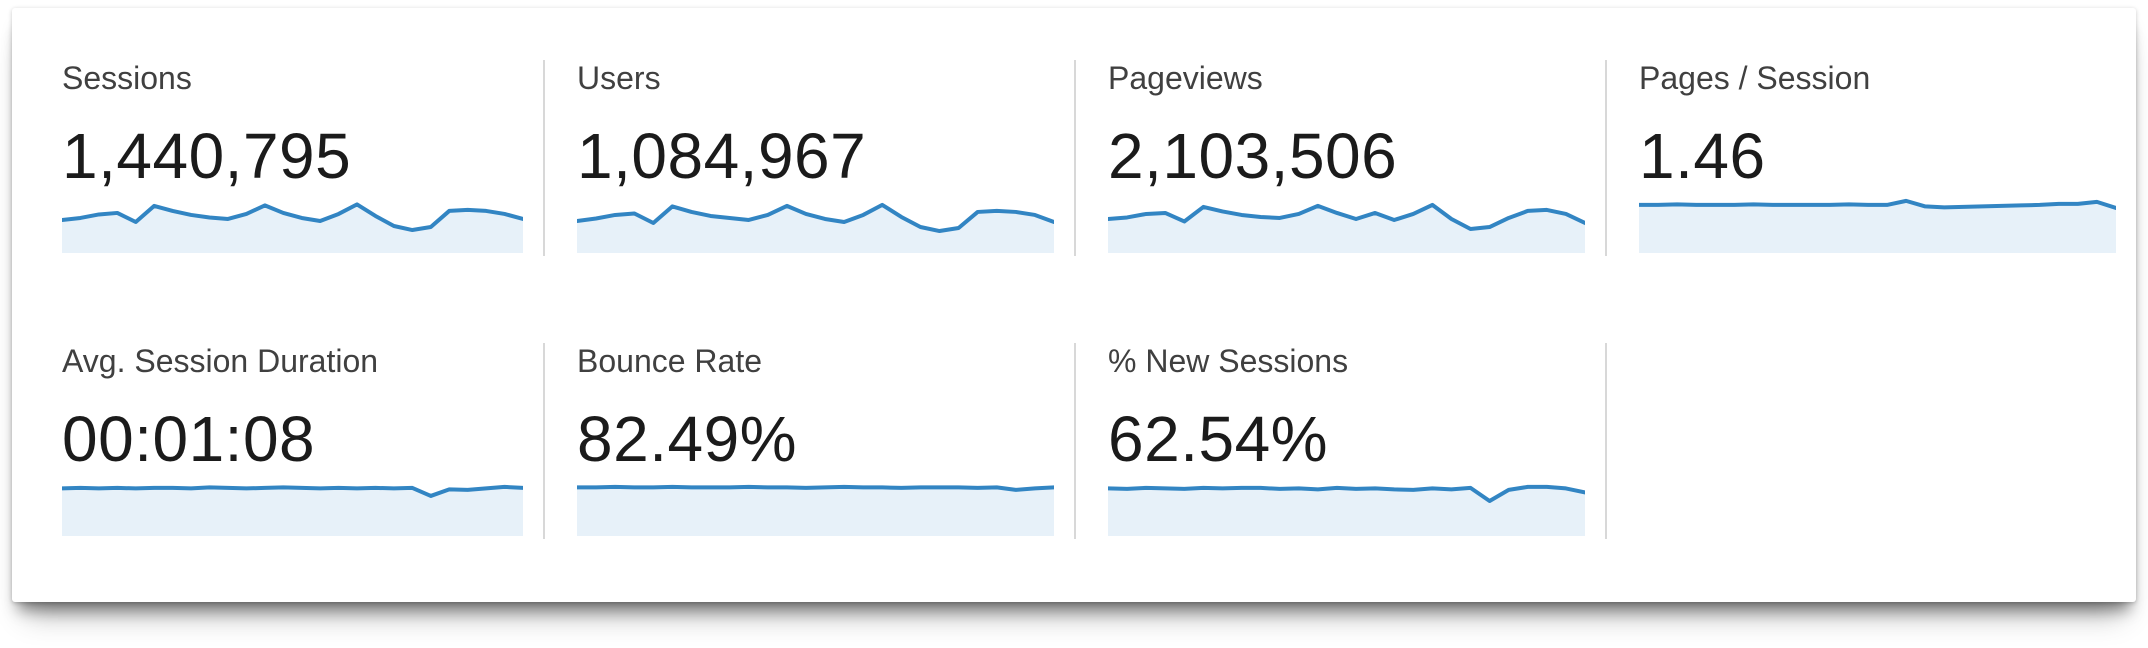  Describe the element at coordinates (1346, 224) in the screenshot. I see `pageviews-sparkline-chart` at that location.